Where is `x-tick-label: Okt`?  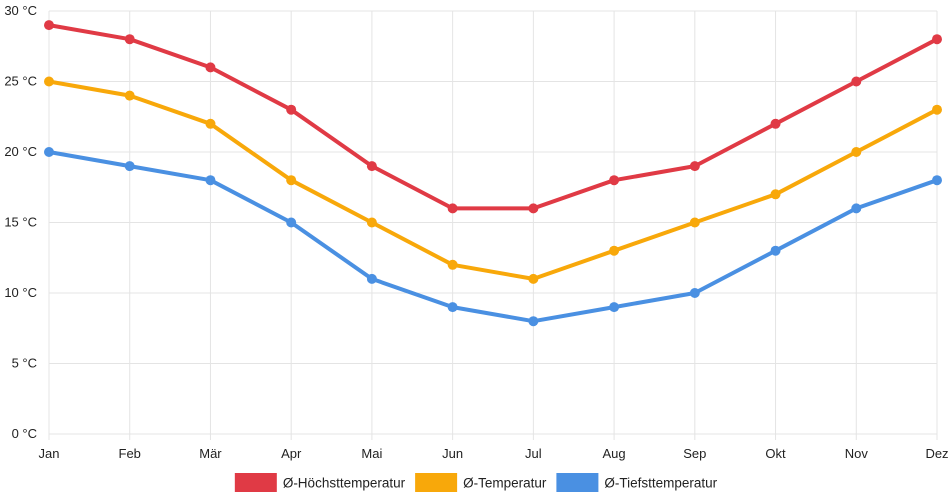 x-tick-label: Okt is located at coordinates (775, 453).